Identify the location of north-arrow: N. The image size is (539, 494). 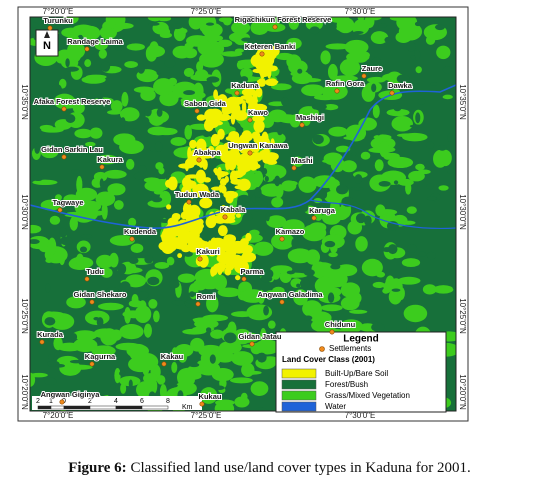
(47, 43).